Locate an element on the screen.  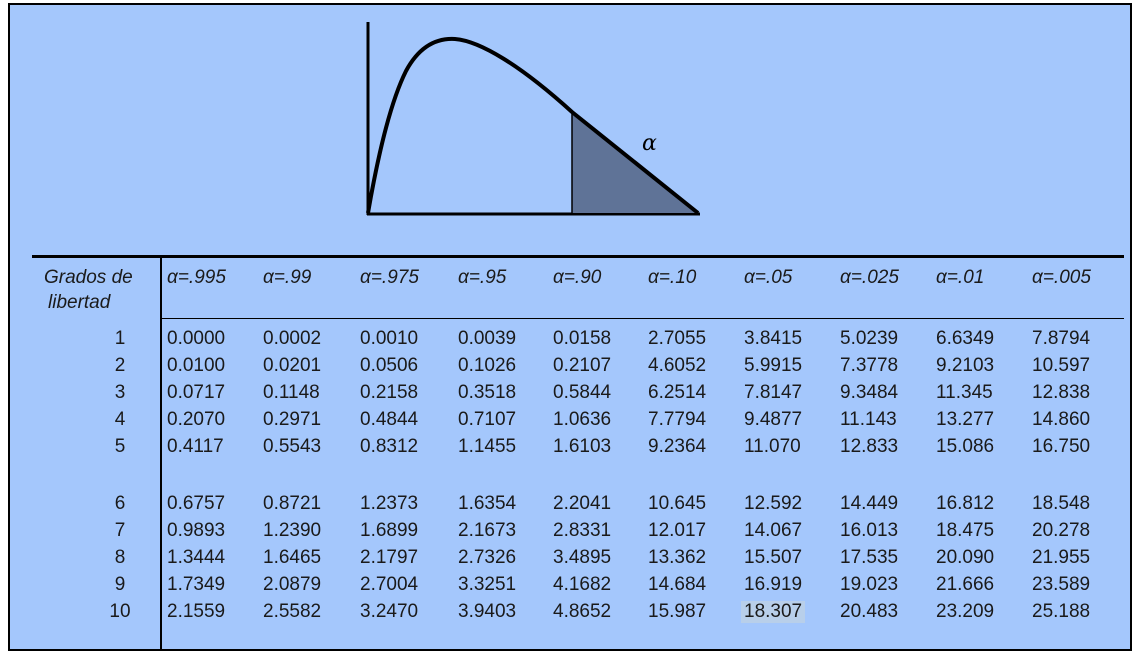
value-cell: 9.2364 is located at coordinates (677, 446).